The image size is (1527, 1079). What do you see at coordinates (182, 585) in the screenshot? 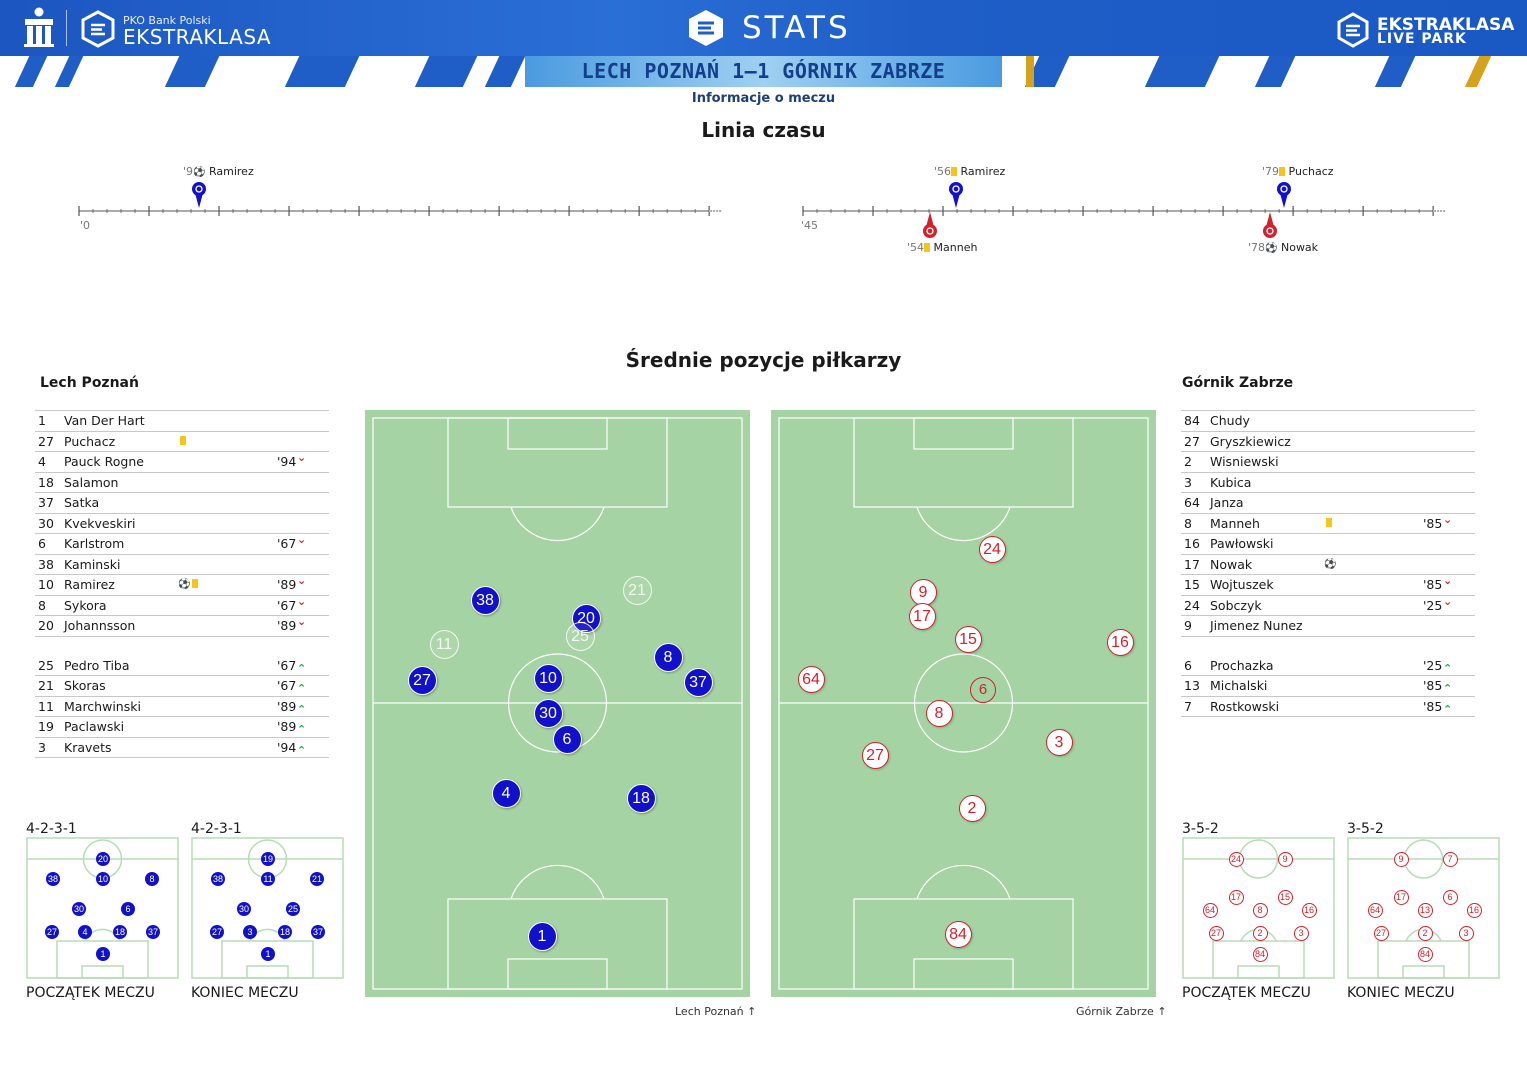
I see `roster-row: 10 Ramirez ⚽ '89 ⌄` at bounding box center [182, 585].